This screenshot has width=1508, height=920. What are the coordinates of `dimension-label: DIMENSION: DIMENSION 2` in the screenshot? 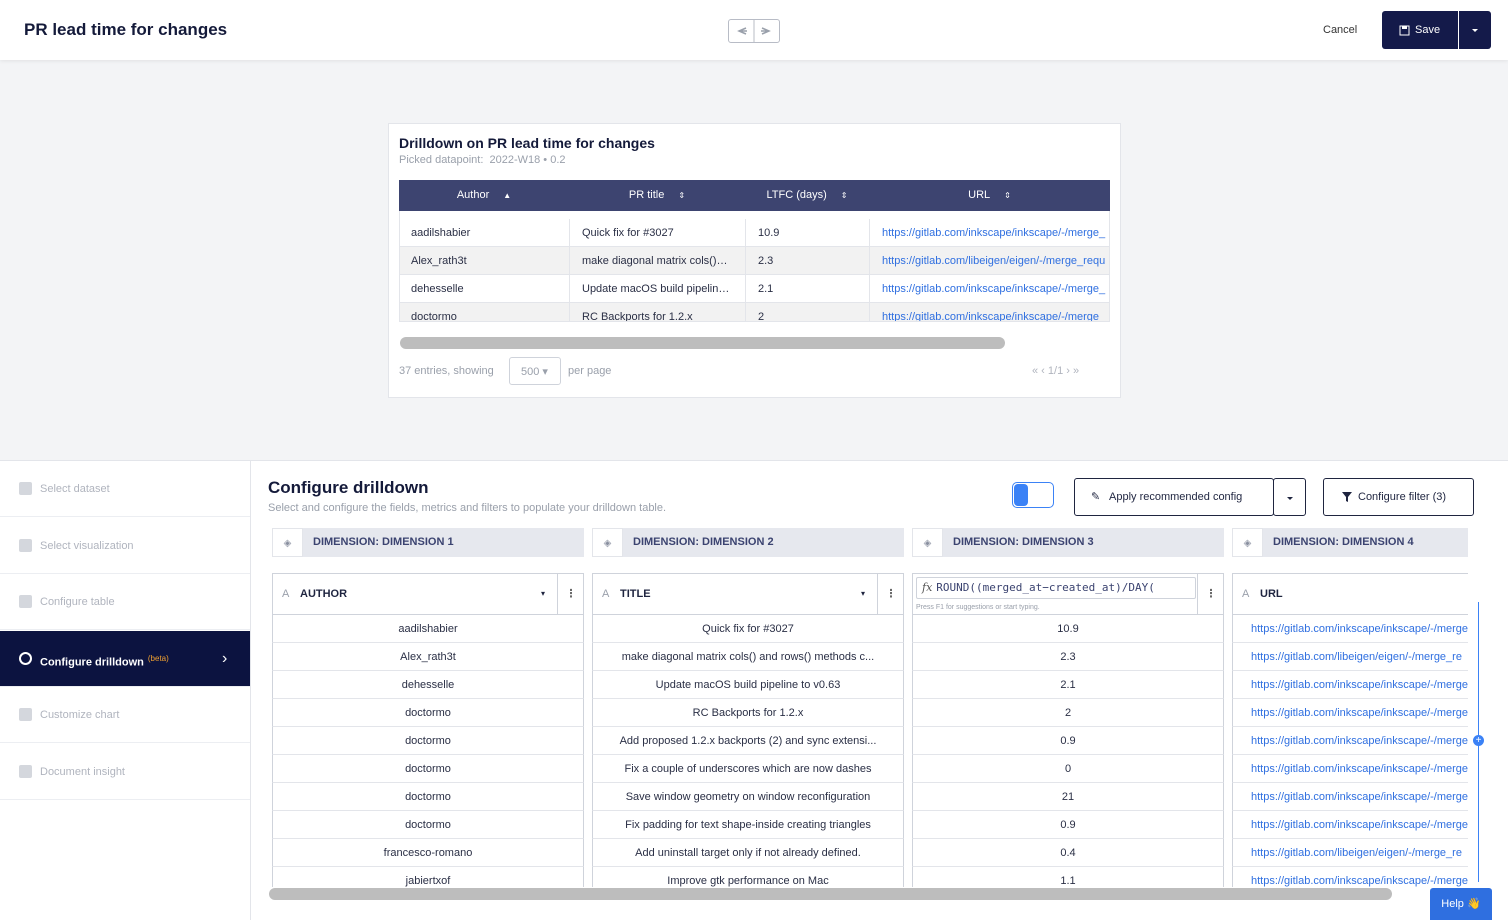 It's located at (703, 542).